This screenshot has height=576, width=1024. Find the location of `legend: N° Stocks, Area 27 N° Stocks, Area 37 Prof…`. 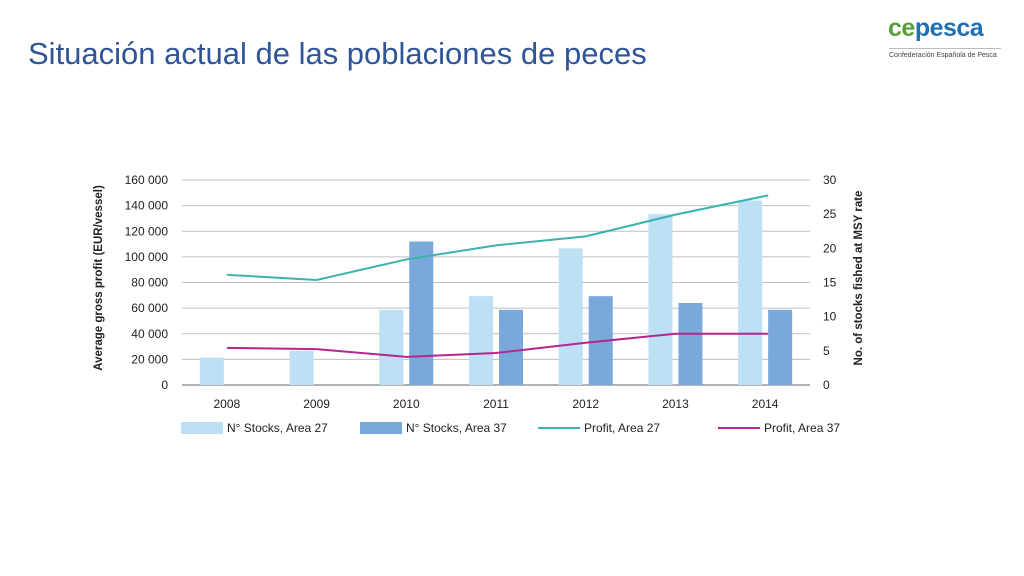

legend: N° Stocks, Area 27 N° Stocks, Area 37 Prof… is located at coordinates (510, 428).